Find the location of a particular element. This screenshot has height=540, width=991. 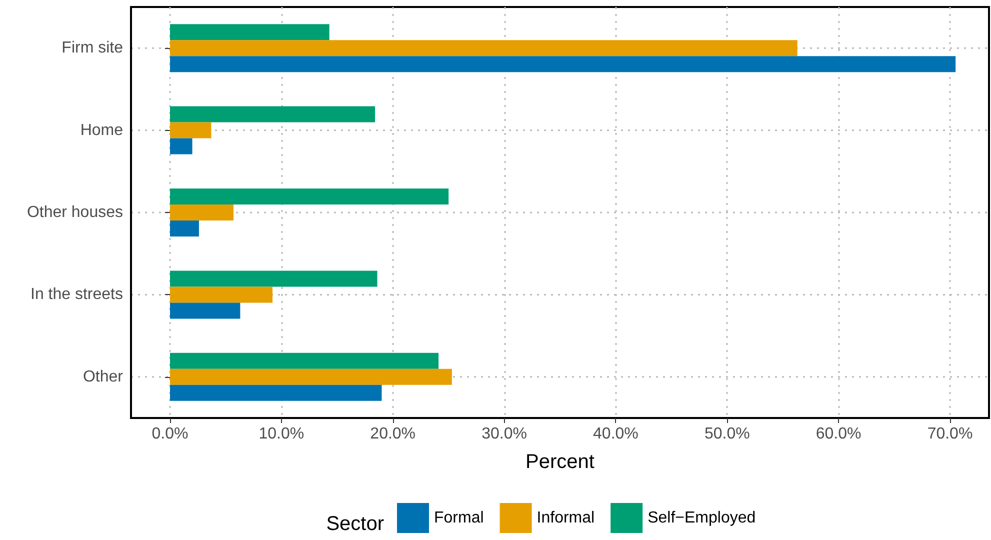

legend-label: Informal is located at coordinates (565, 518).